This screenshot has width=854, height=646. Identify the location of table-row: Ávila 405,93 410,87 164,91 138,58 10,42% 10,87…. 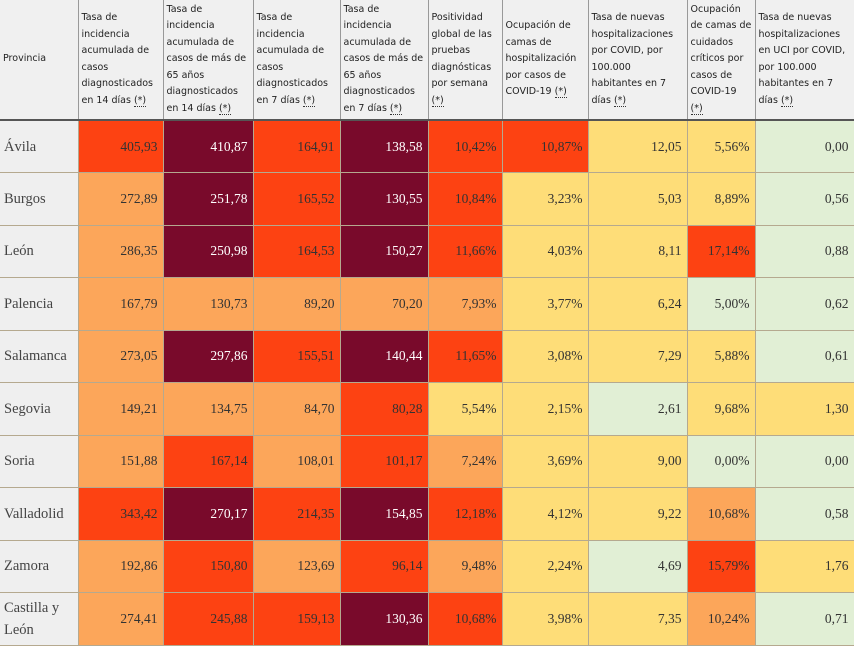
(427, 146).